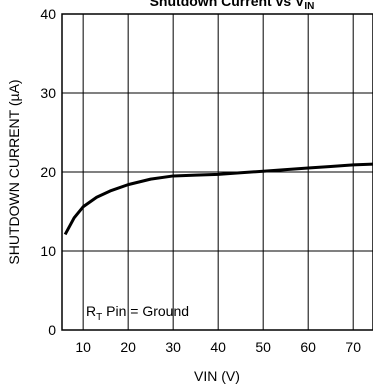  What do you see at coordinates (217, 376) in the screenshot?
I see `x-axis-label: VIN (V)` at bounding box center [217, 376].